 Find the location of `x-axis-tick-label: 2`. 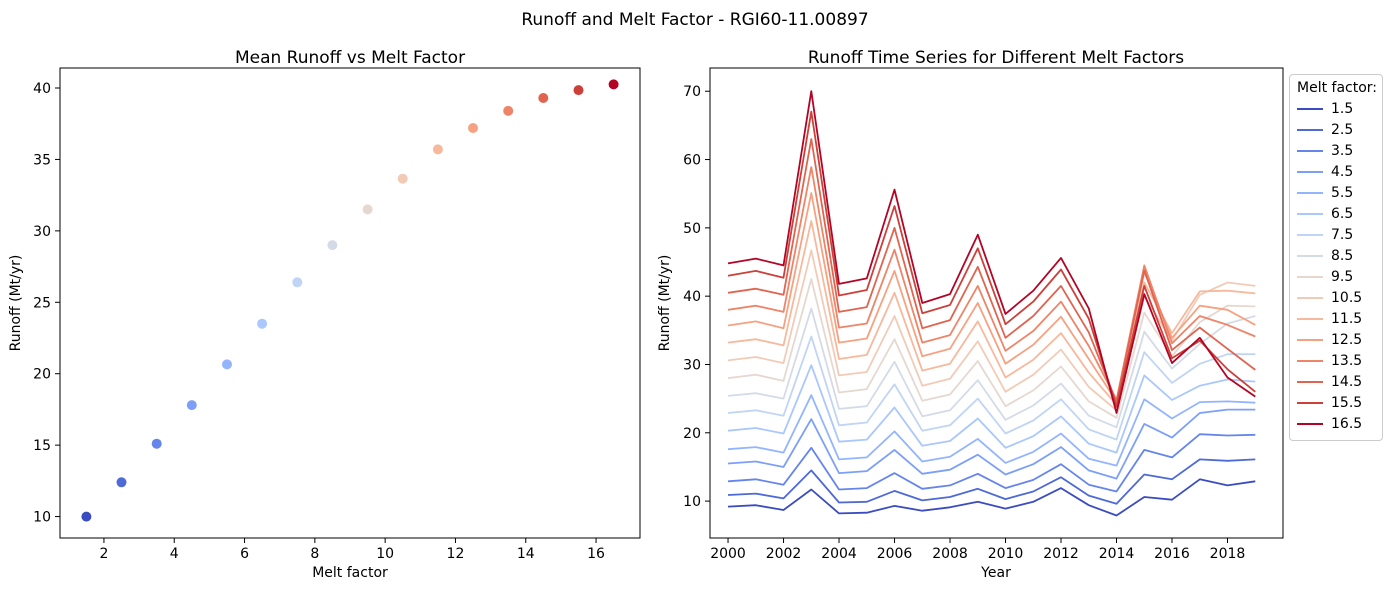

x-axis-tick-label: 2 is located at coordinates (103, 554).